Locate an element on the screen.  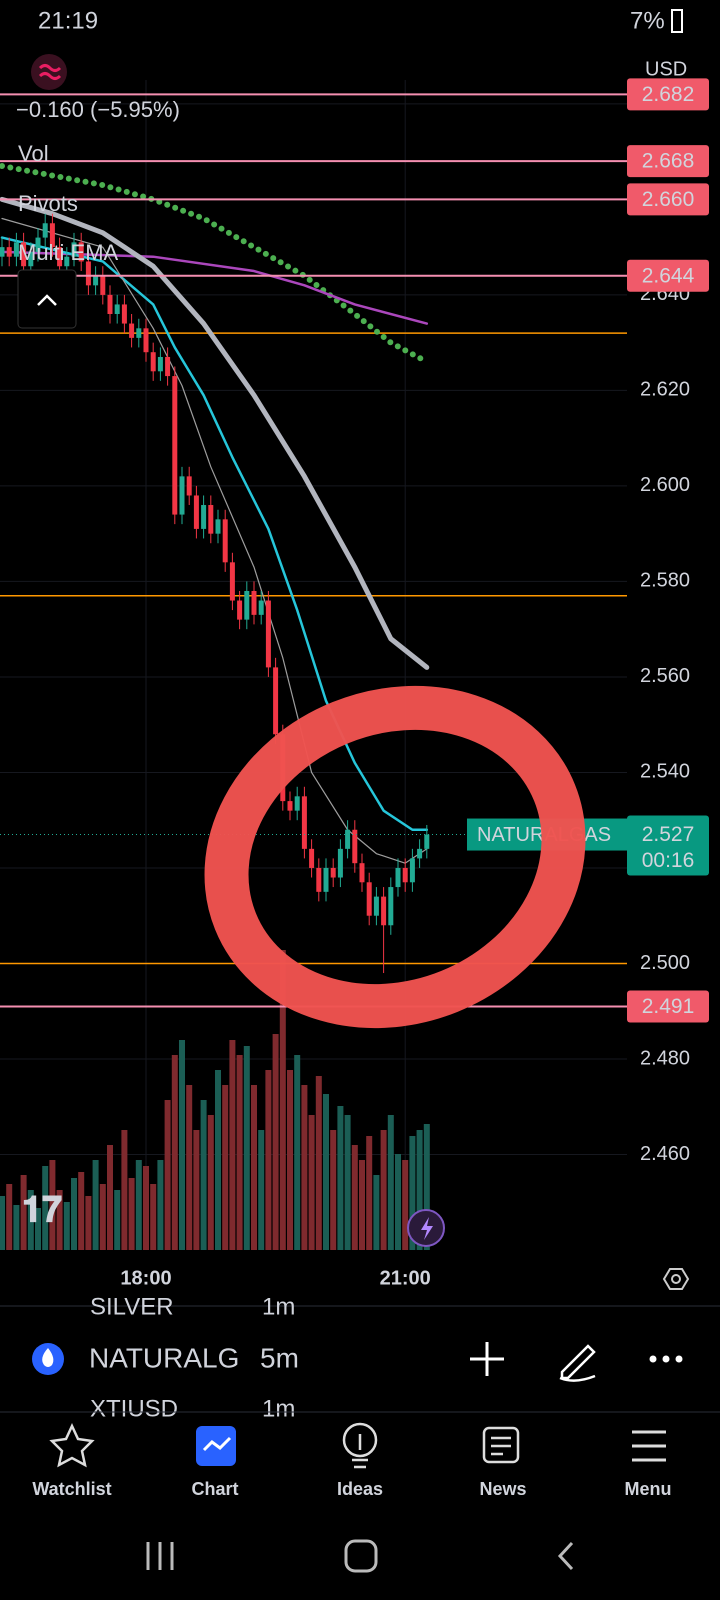
chevron-up is located at coordinates (47, 300).